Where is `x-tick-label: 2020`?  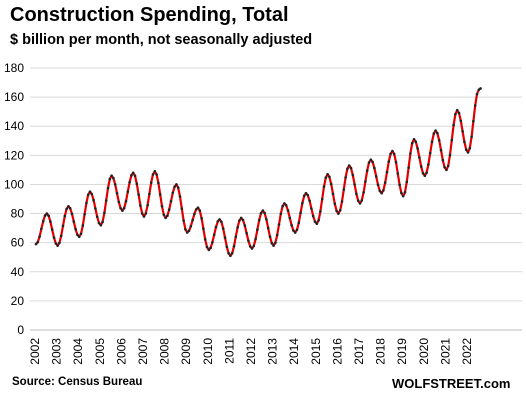 x-tick-label: 2020 is located at coordinates (424, 351).